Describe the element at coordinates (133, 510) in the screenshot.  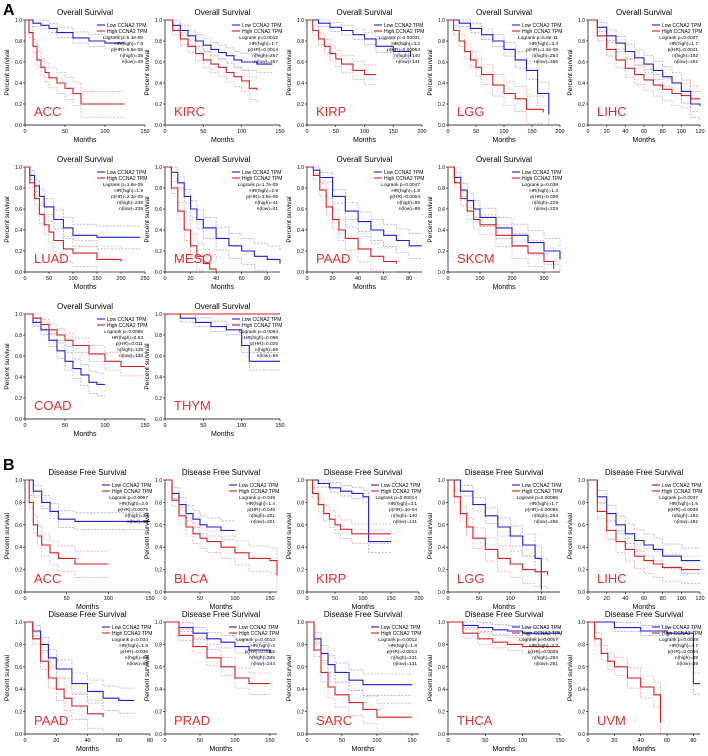
I see `stat-line: p(HR)=0.0075` at that location.